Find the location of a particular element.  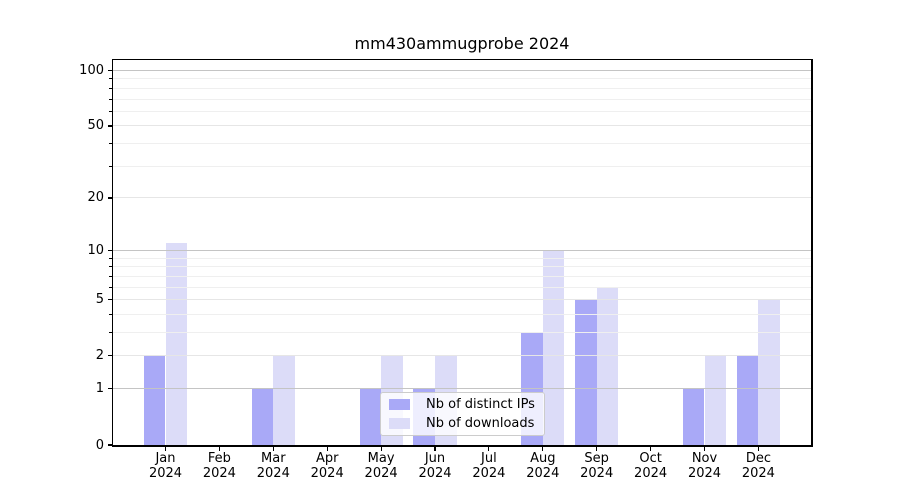

x-tick-label: Dec 2024 is located at coordinates (758, 466).